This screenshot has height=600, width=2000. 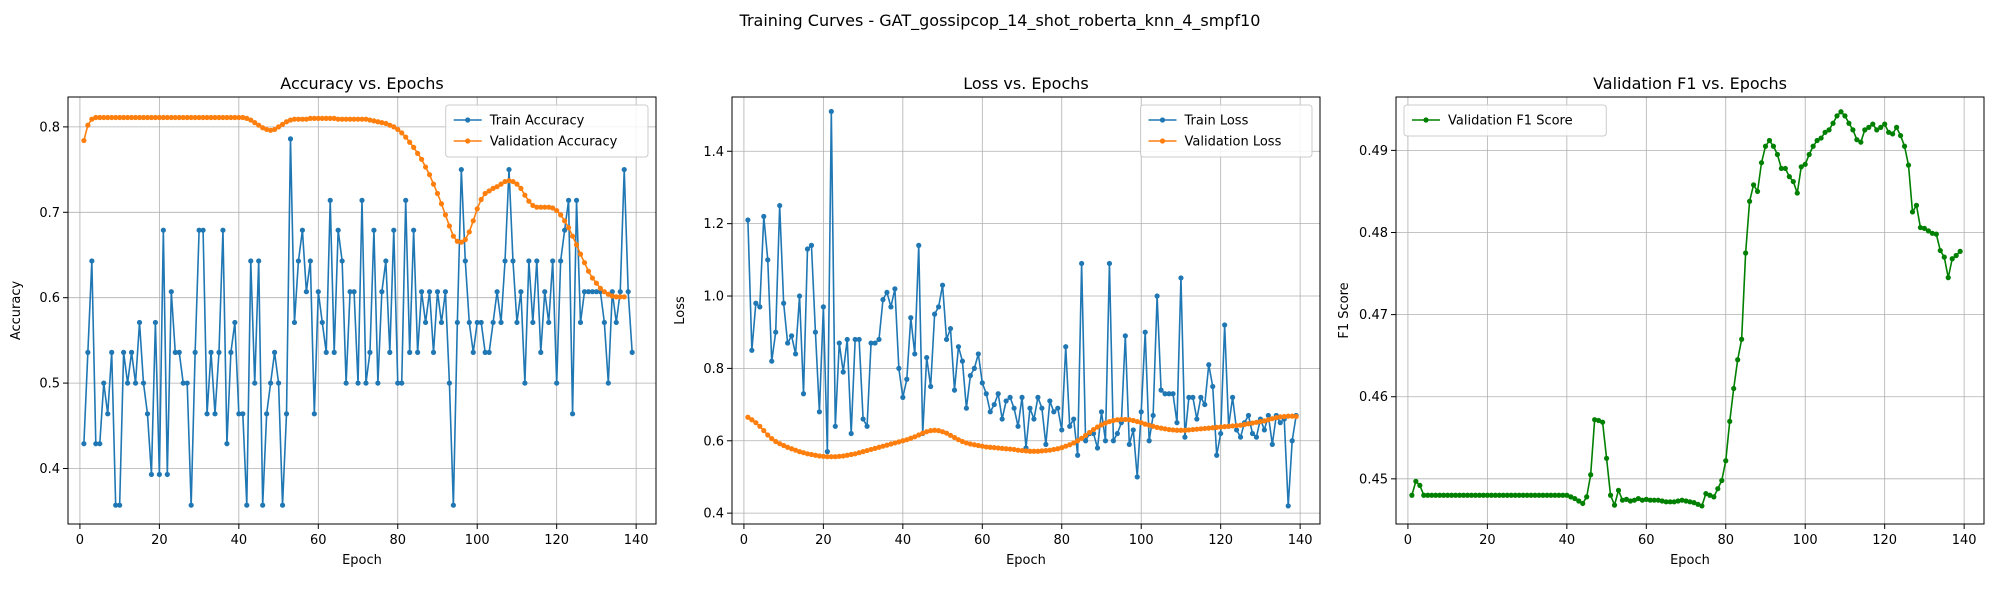 I want to click on accuracy-xtick-label: 120, so click(x=556, y=540).